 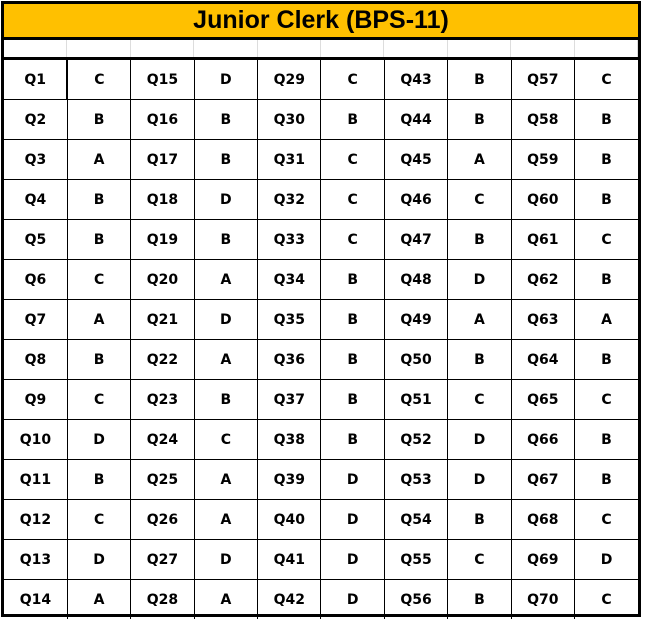 I want to click on question-number-cell: Q3, so click(x=36, y=159).